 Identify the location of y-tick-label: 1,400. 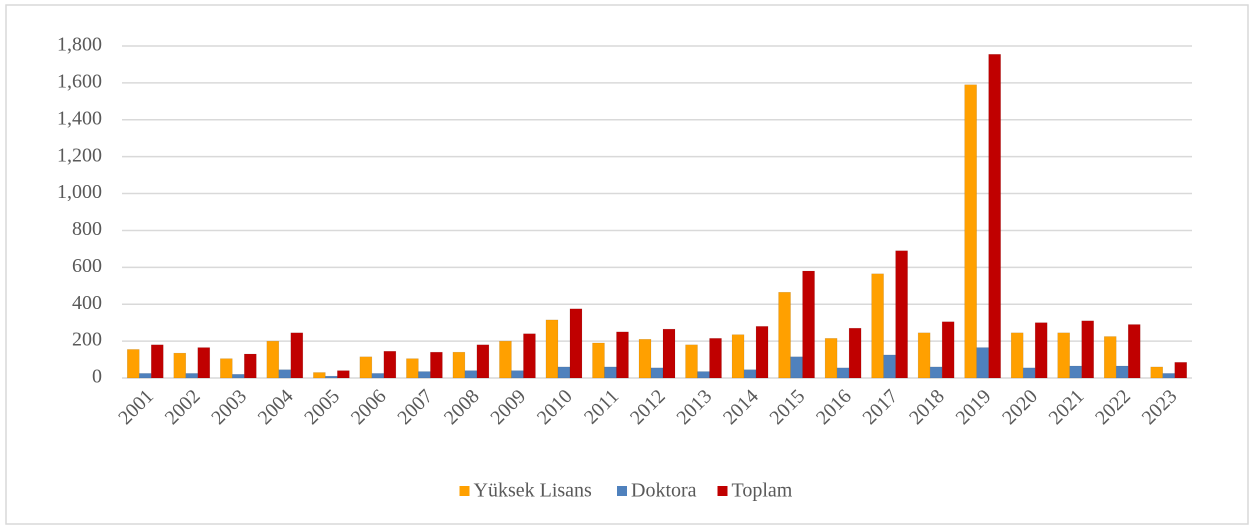
(79, 118).